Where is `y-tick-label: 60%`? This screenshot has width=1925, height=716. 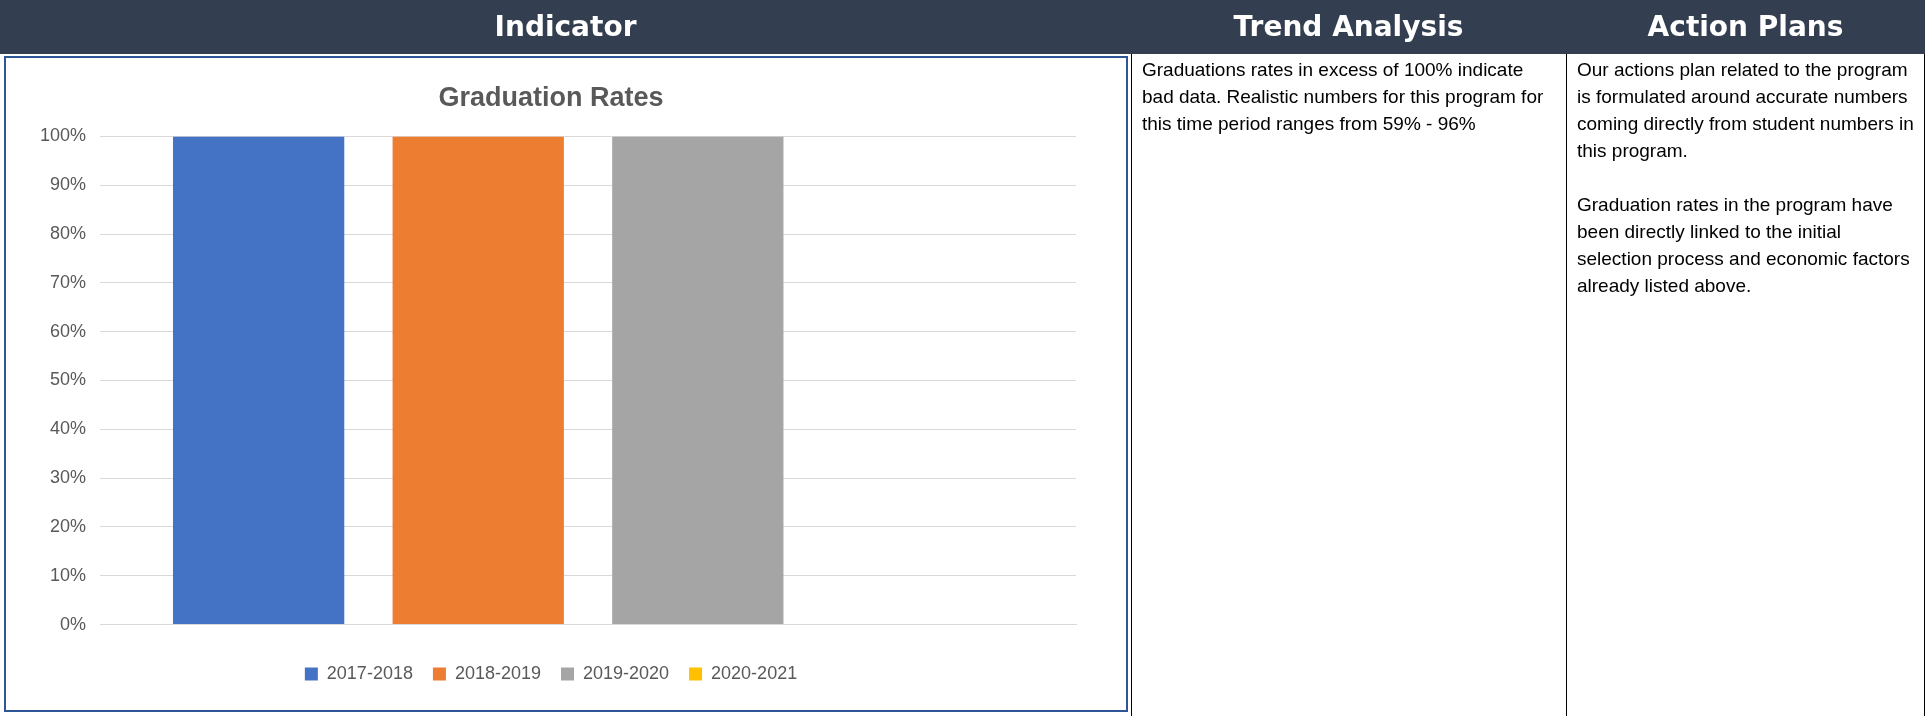 y-tick-label: 60% is located at coordinates (68, 330).